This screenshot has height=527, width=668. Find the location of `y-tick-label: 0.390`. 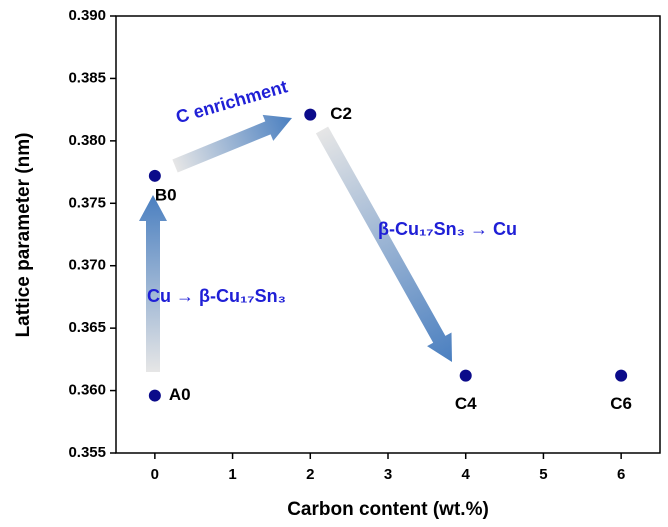

y-tick-label: 0.390 is located at coordinates (87, 15).